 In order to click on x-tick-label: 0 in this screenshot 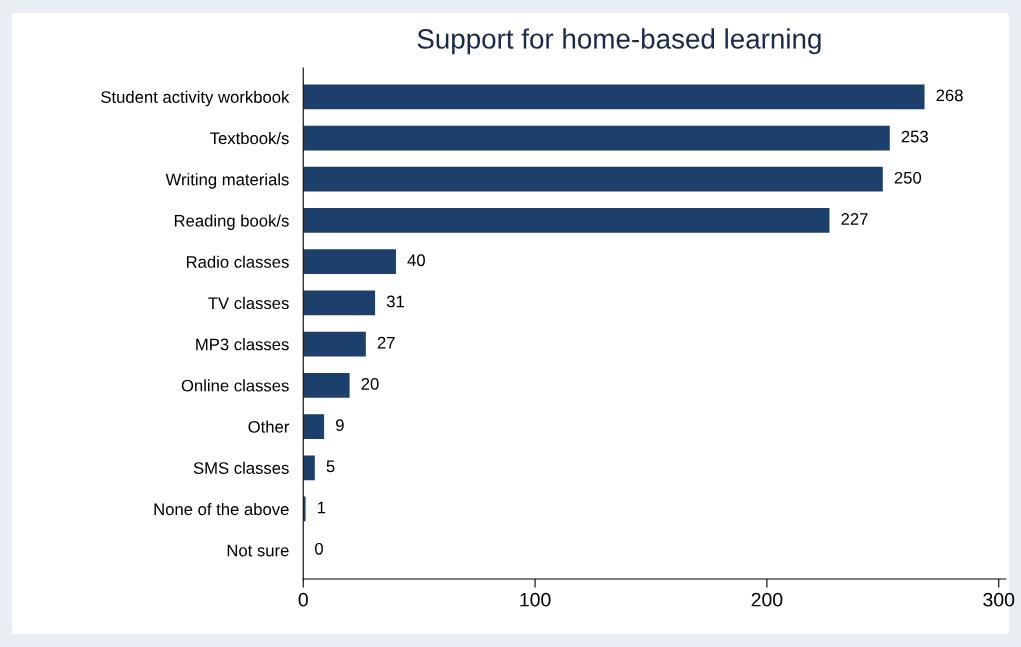, I will do `click(303, 599)`.